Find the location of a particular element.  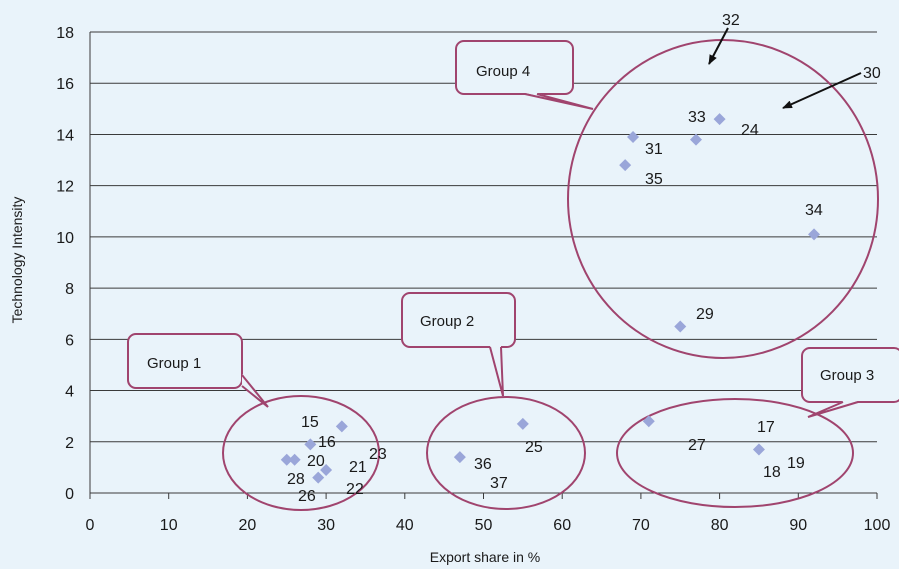

y-tick-label: 8 is located at coordinates (69, 289).